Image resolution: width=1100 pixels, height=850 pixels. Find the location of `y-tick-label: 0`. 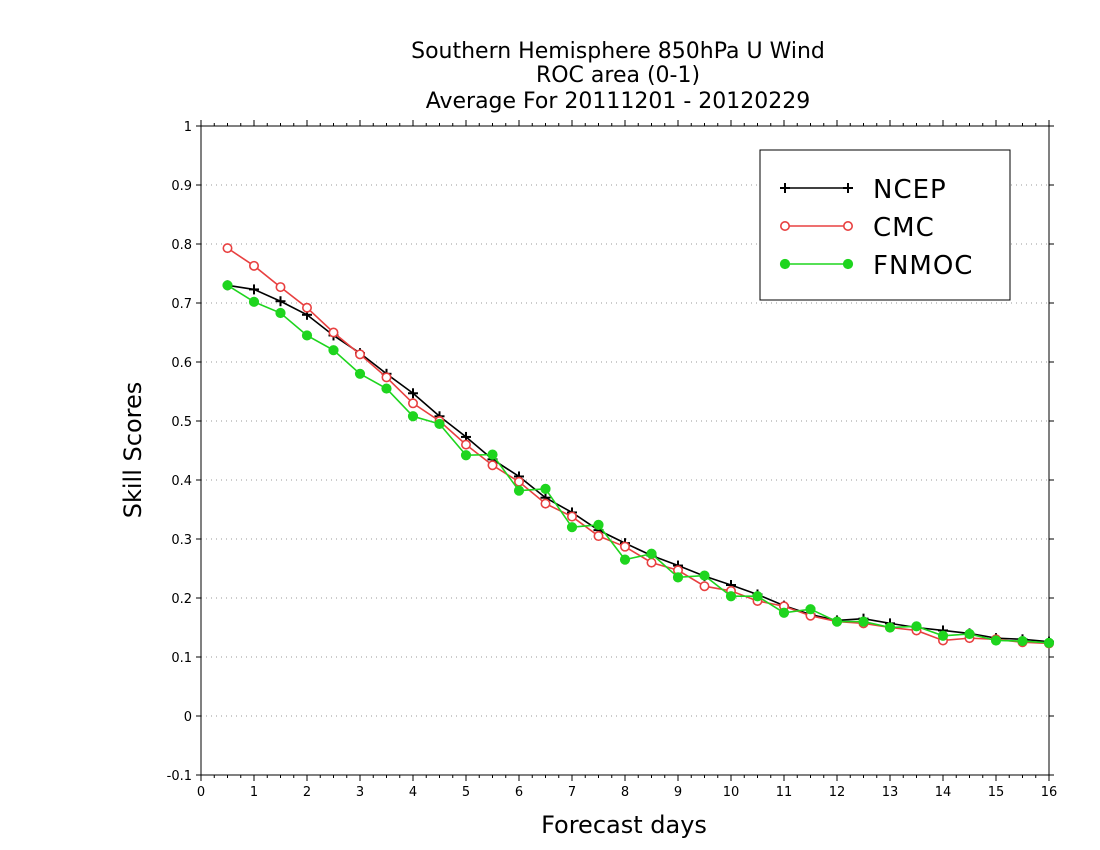

y-tick-label: 0 is located at coordinates (188, 717).